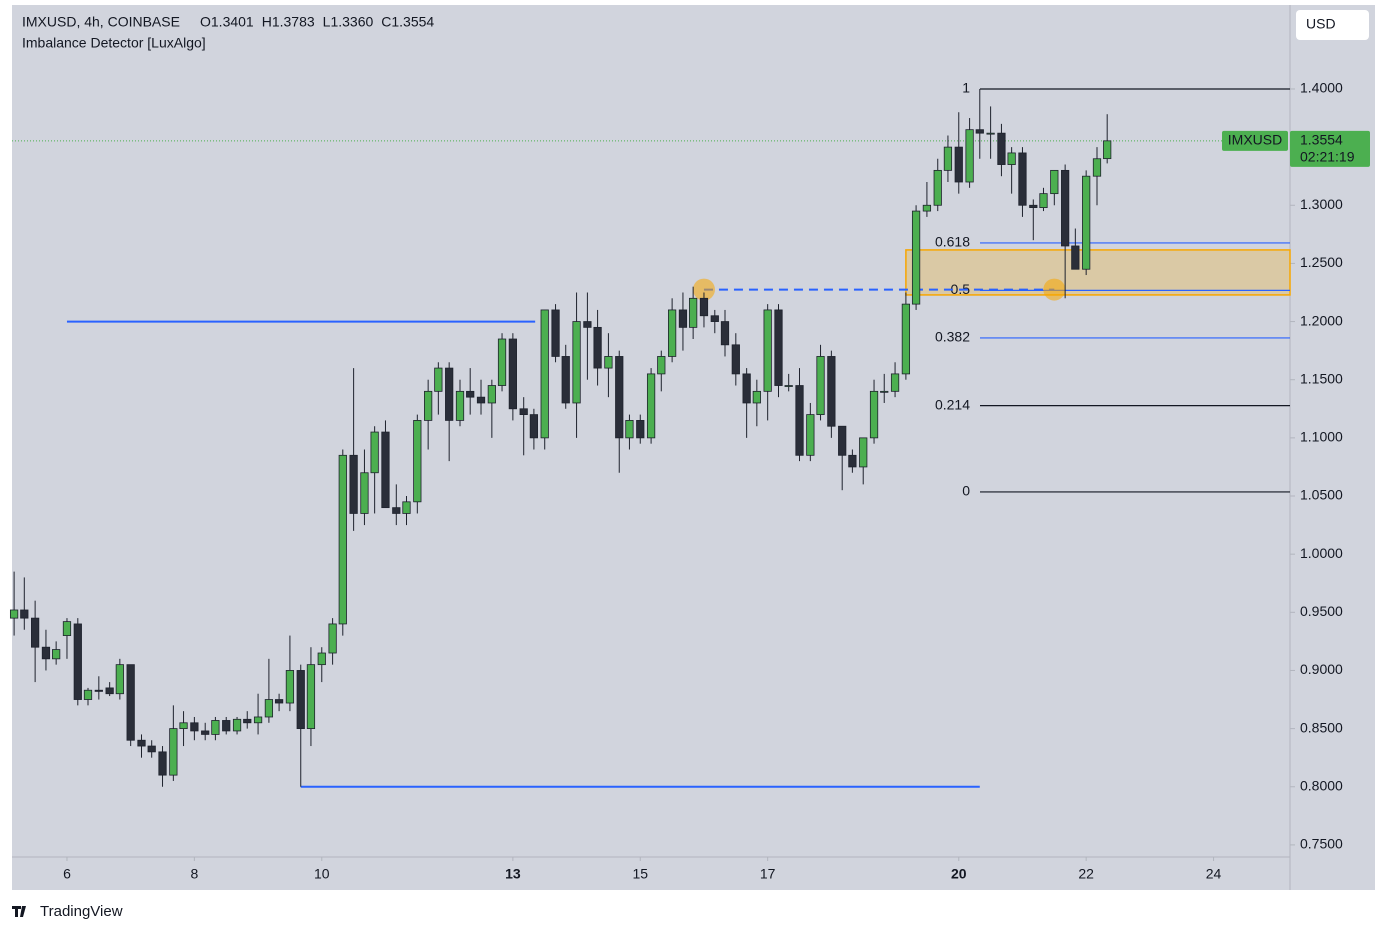 Image resolution: width=1387 pixels, height=938 pixels. What do you see at coordinates (322, 874) in the screenshot?
I see `x-tick-label: 10` at bounding box center [322, 874].